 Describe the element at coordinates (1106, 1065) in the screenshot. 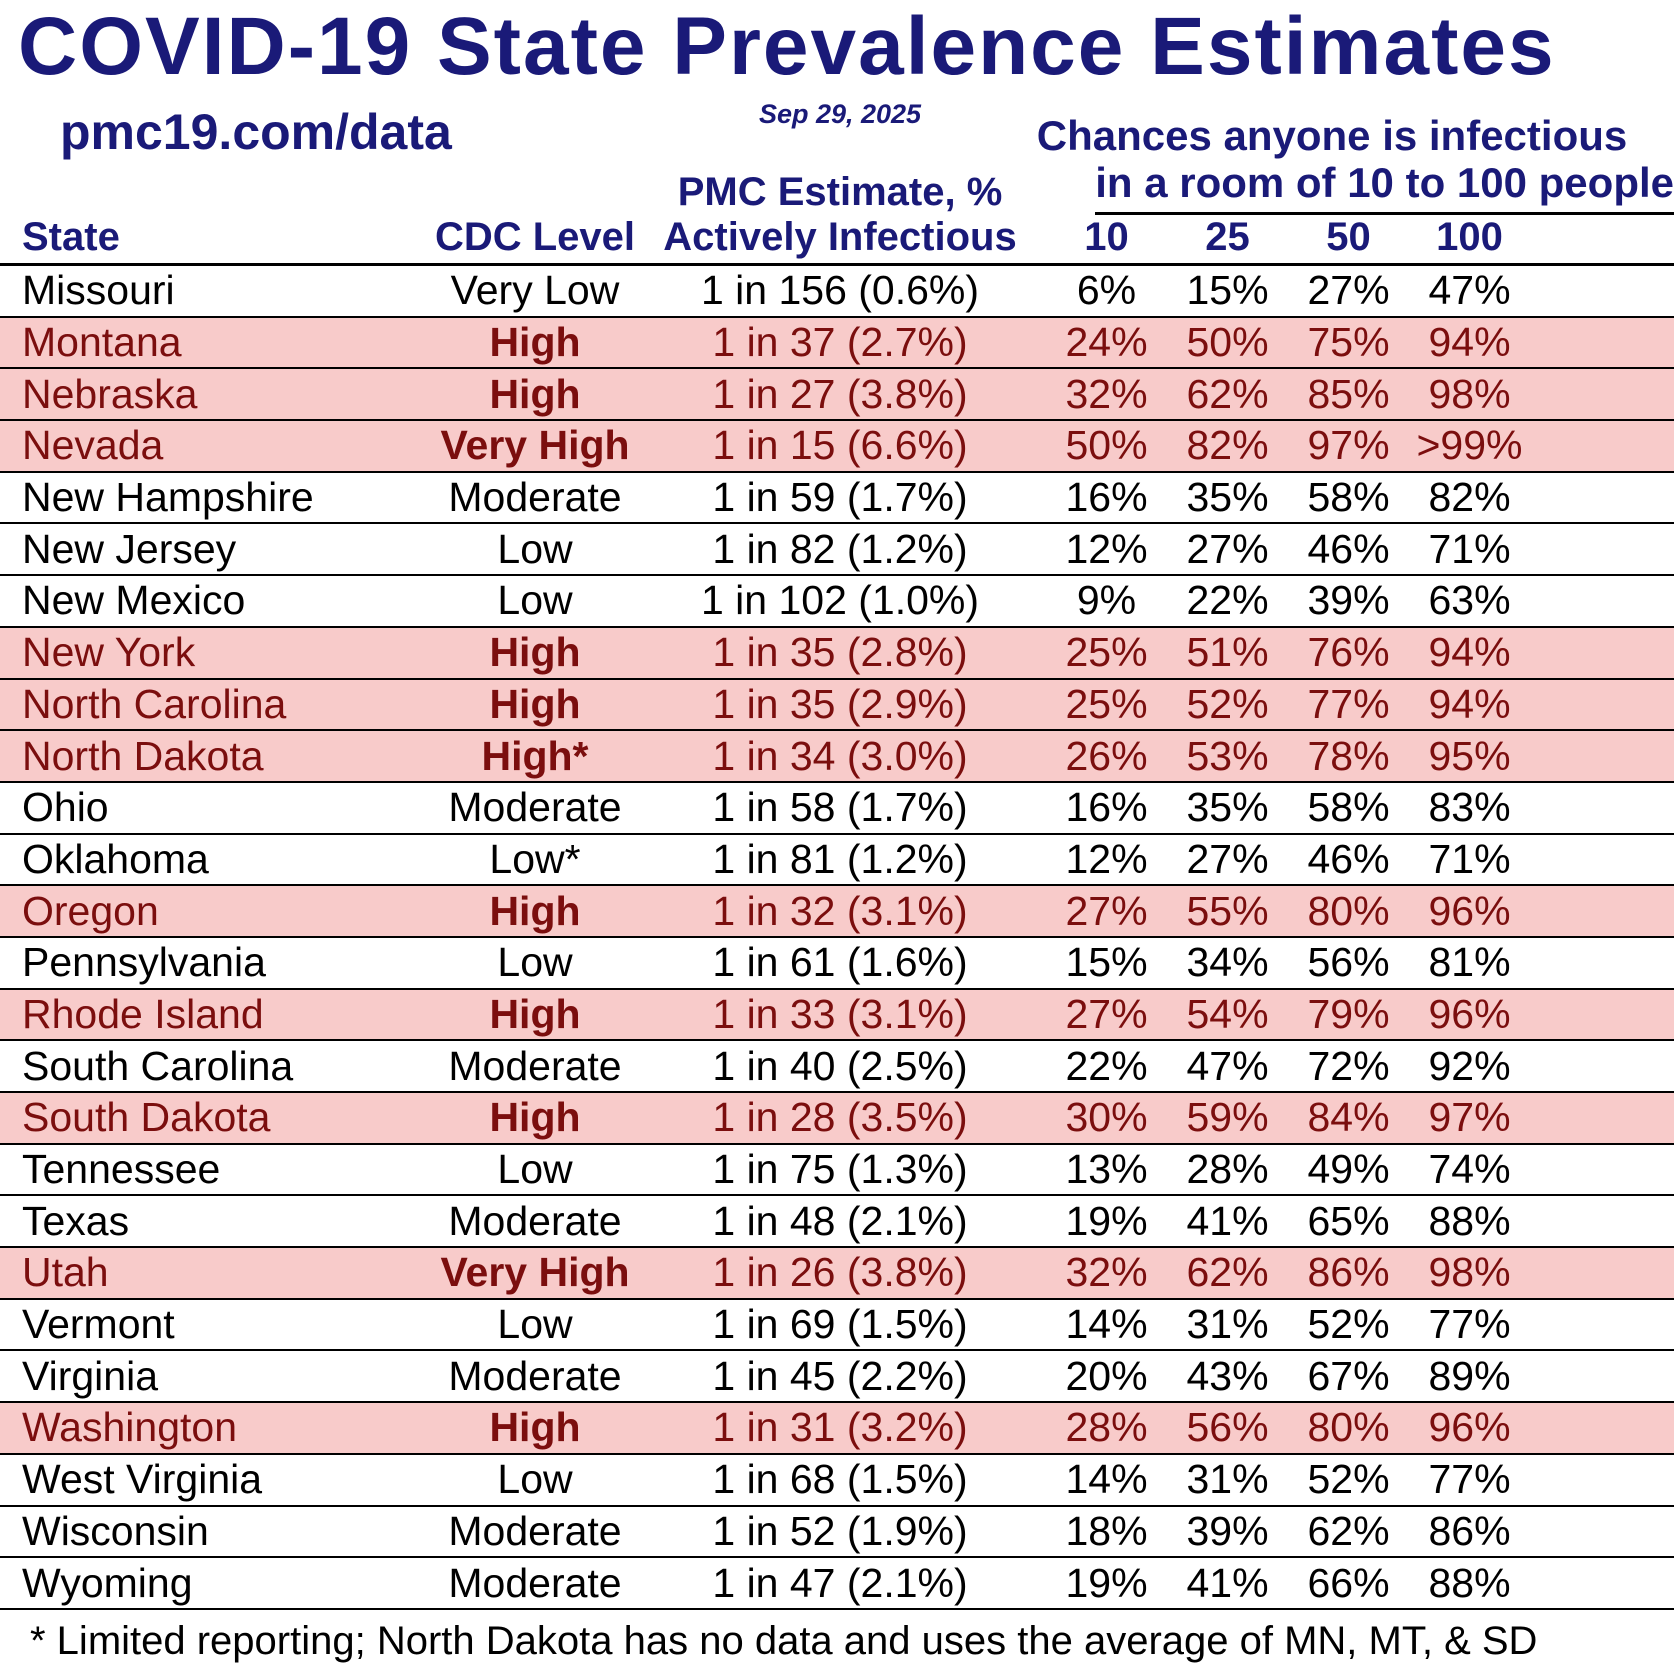

I see `chance-cell: 22%` at that location.